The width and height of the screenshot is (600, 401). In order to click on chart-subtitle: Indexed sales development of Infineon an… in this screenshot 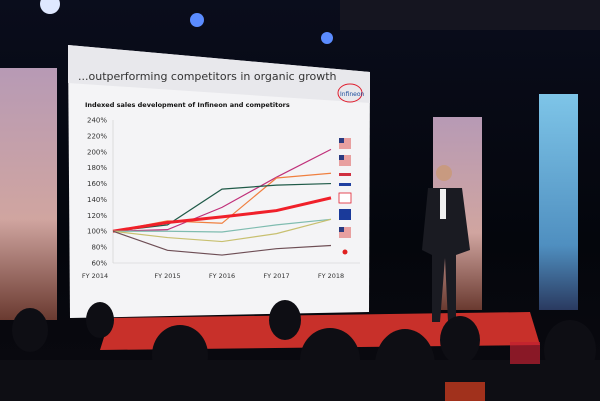, I will do `click(187, 105)`.